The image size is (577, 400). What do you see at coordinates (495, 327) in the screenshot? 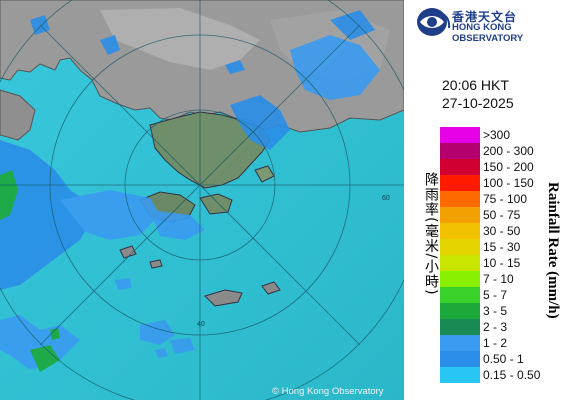
I see `legend-label: 2 - 3` at bounding box center [495, 327].